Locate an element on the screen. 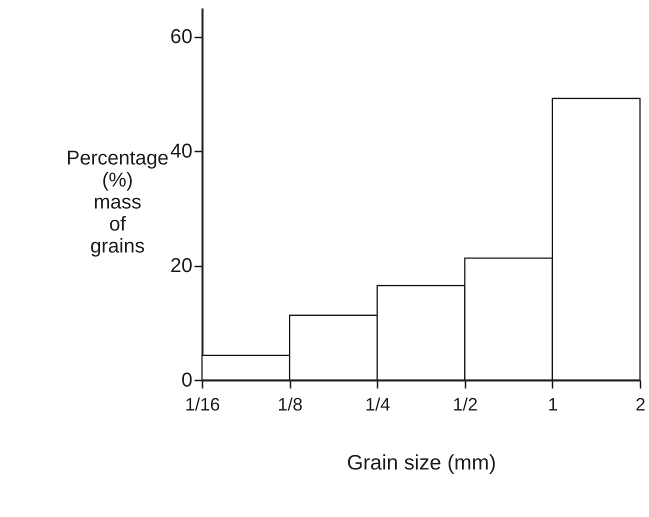 This screenshot has width=649, height=517. x-tick-label: 2 is located at coordinates (640, 404).